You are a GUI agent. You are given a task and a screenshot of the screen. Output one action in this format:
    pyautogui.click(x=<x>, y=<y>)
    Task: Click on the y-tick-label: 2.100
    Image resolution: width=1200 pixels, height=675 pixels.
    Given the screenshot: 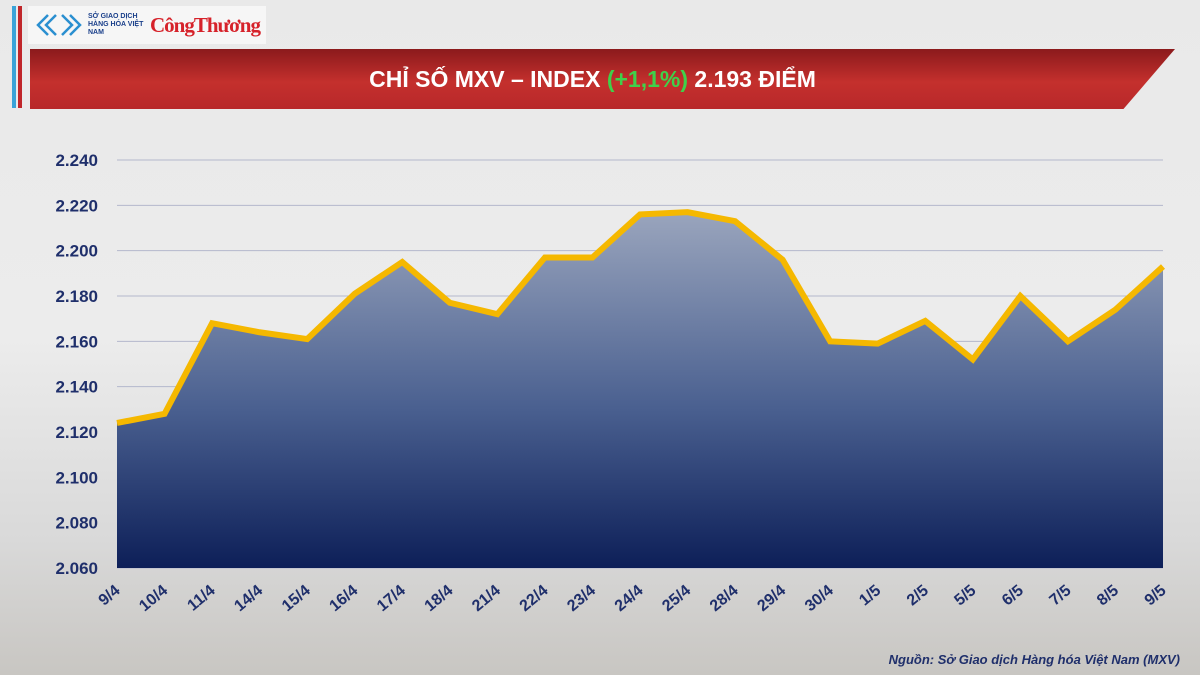 What is the action you would take?
    pyautogui.click(x=76, y=477)
    